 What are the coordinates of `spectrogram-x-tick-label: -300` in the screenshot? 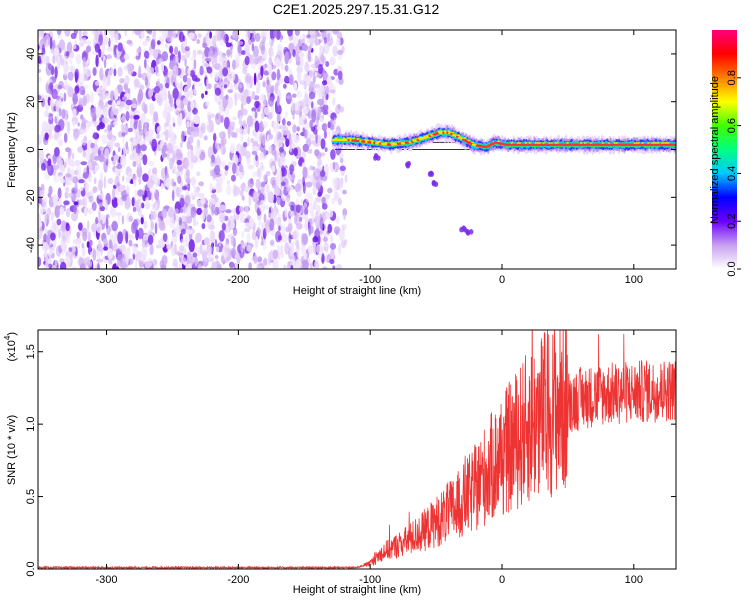 It's located at (107, 280).